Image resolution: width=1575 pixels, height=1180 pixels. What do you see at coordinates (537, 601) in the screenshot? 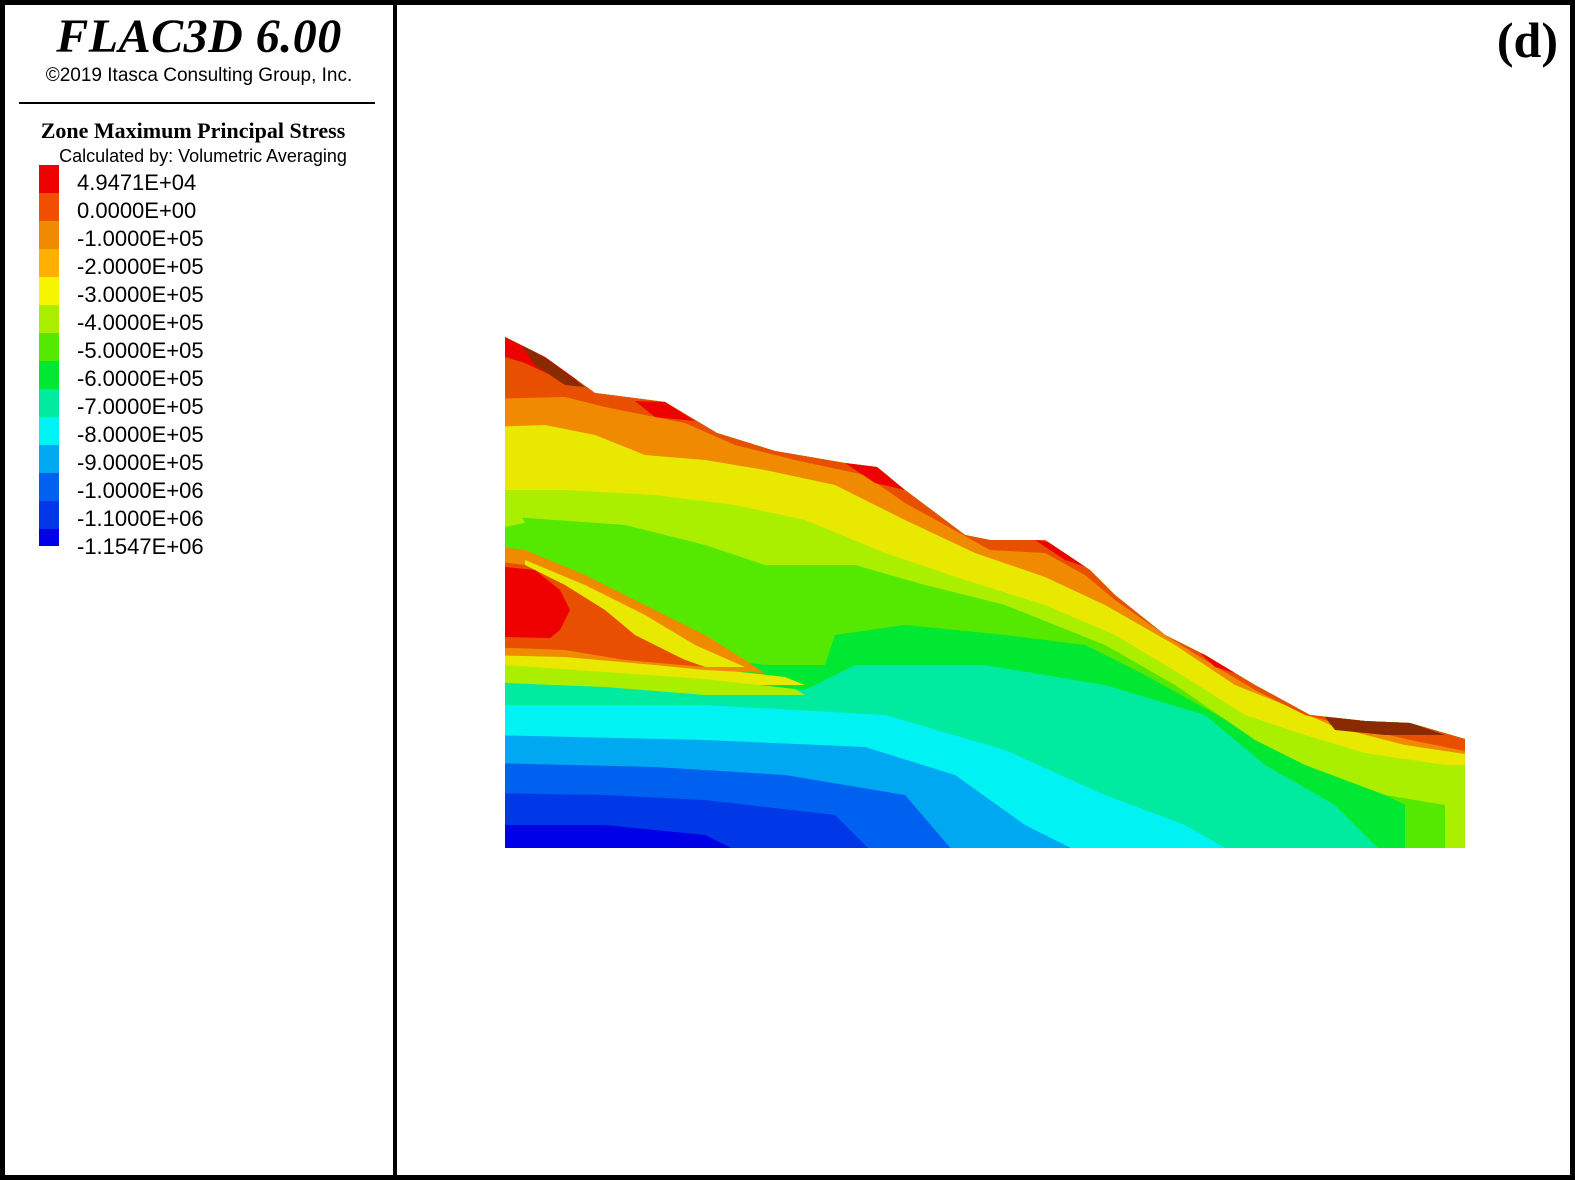
I see `band-left-red` at bounding box center [537, 601].